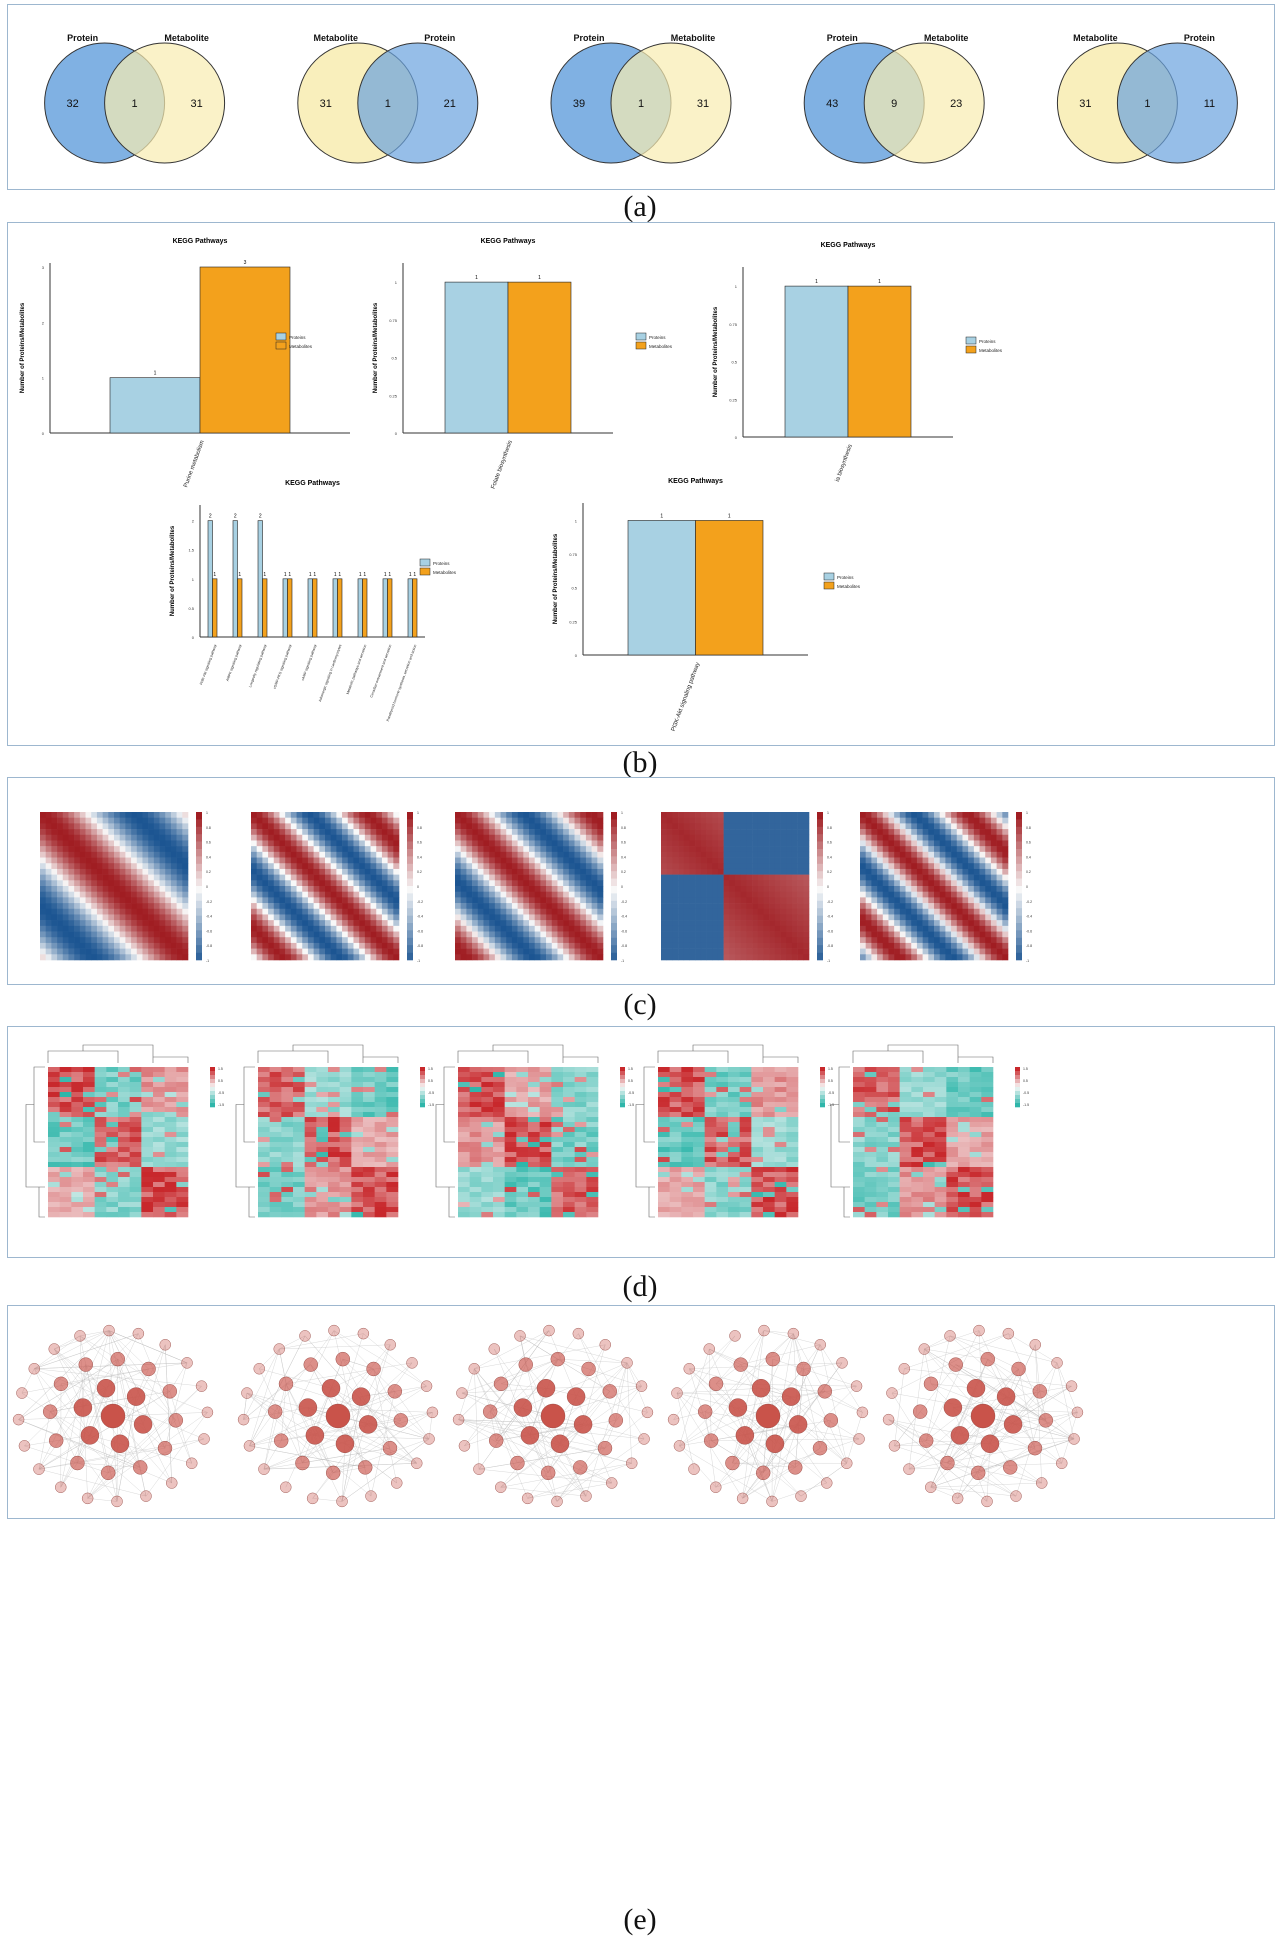 The image size is (1280, 1949). What do you see at coordinates (336, 38) in the screenshot?
I see `venn-left-label: Metabolite` at bounding box center [336, 38].